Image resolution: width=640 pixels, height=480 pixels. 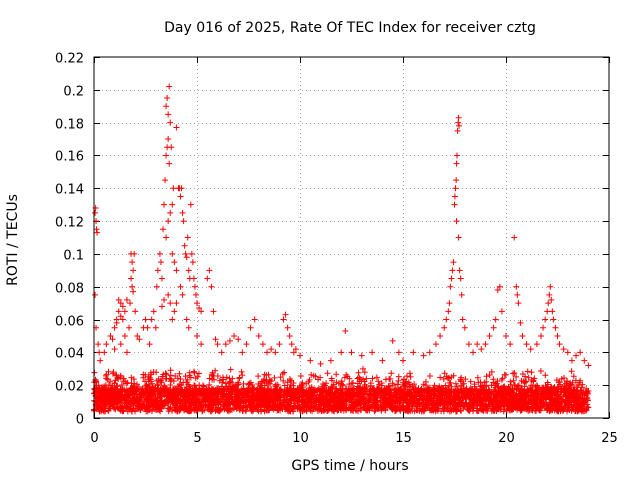 I want to click on y-tick-label: 0.02, so click(x=69, y=387).